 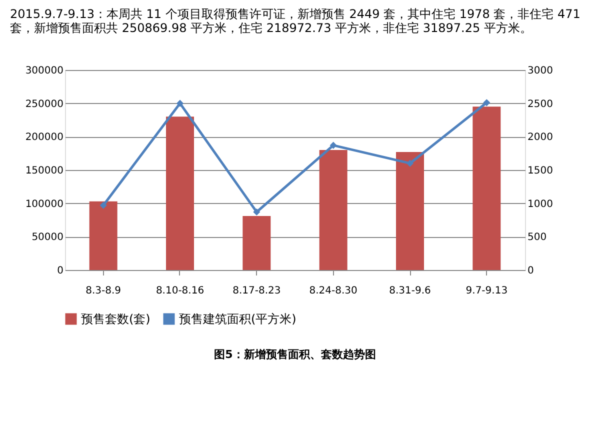 I want to click on y2-tick-label: 3000, so click(x=540, y=71).